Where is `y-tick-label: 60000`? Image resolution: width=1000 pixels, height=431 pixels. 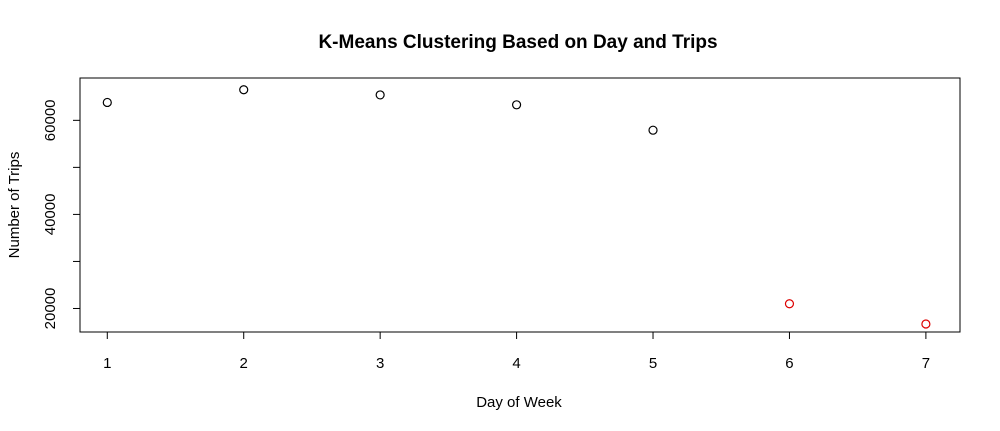
y-tick-label: 60000 is located at coordinates (50, 120).